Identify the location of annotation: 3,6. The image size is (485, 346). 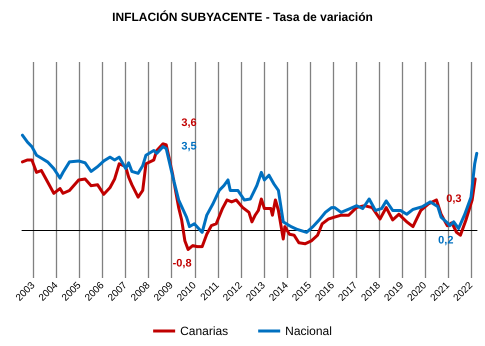
(189, 122).